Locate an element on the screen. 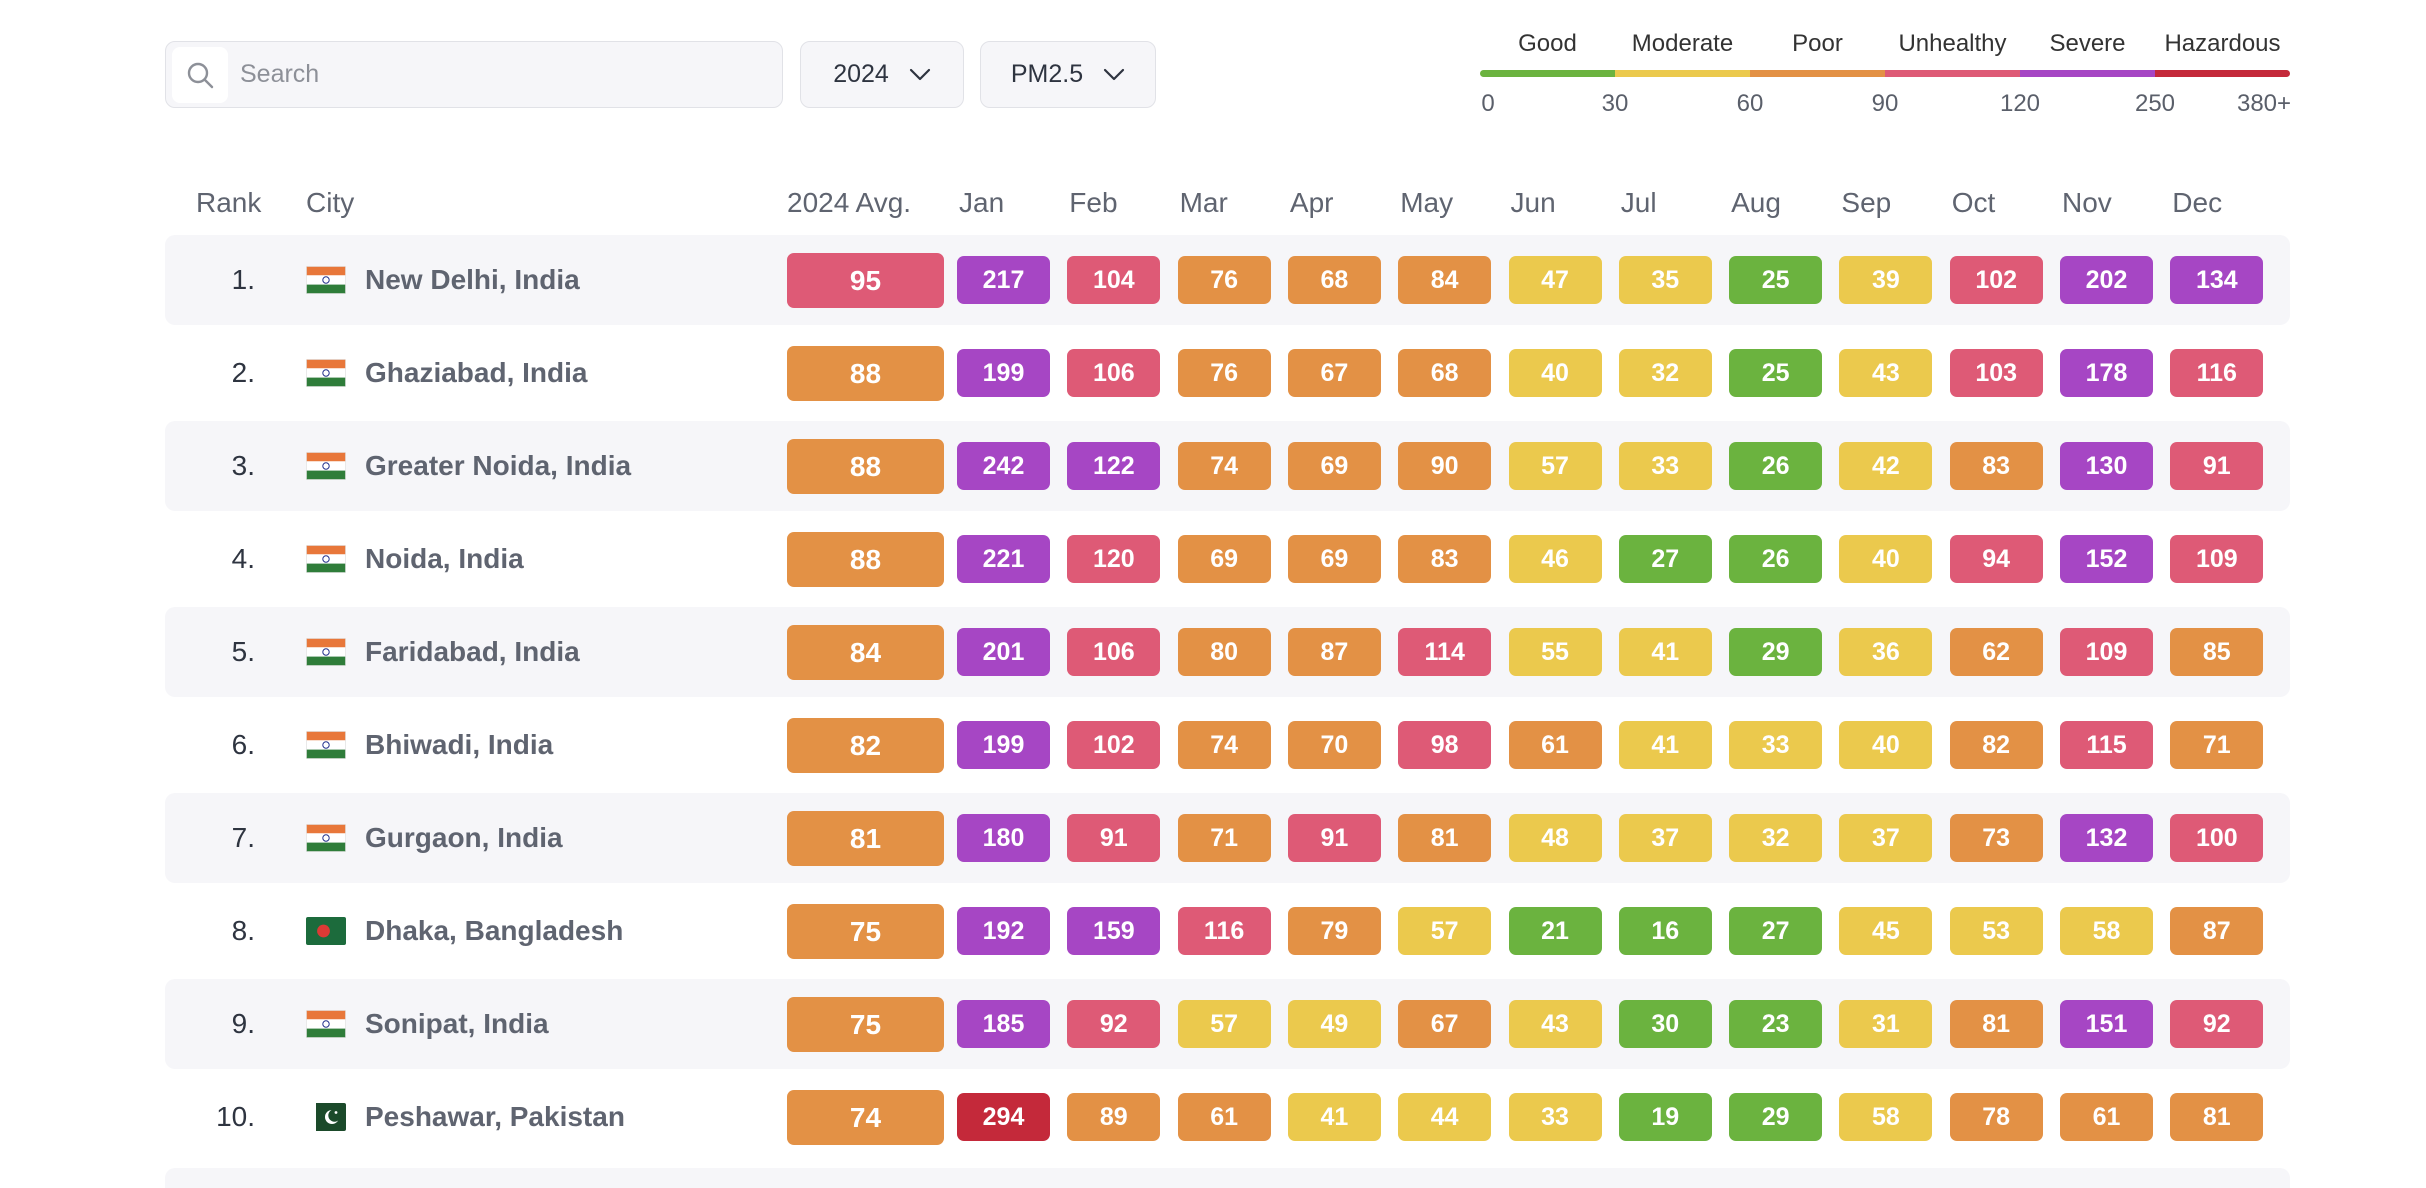 This screenshot has width=2426, height=1188. monthly-value-badge-jul: 19 is located at coordinates (1665, 1117).